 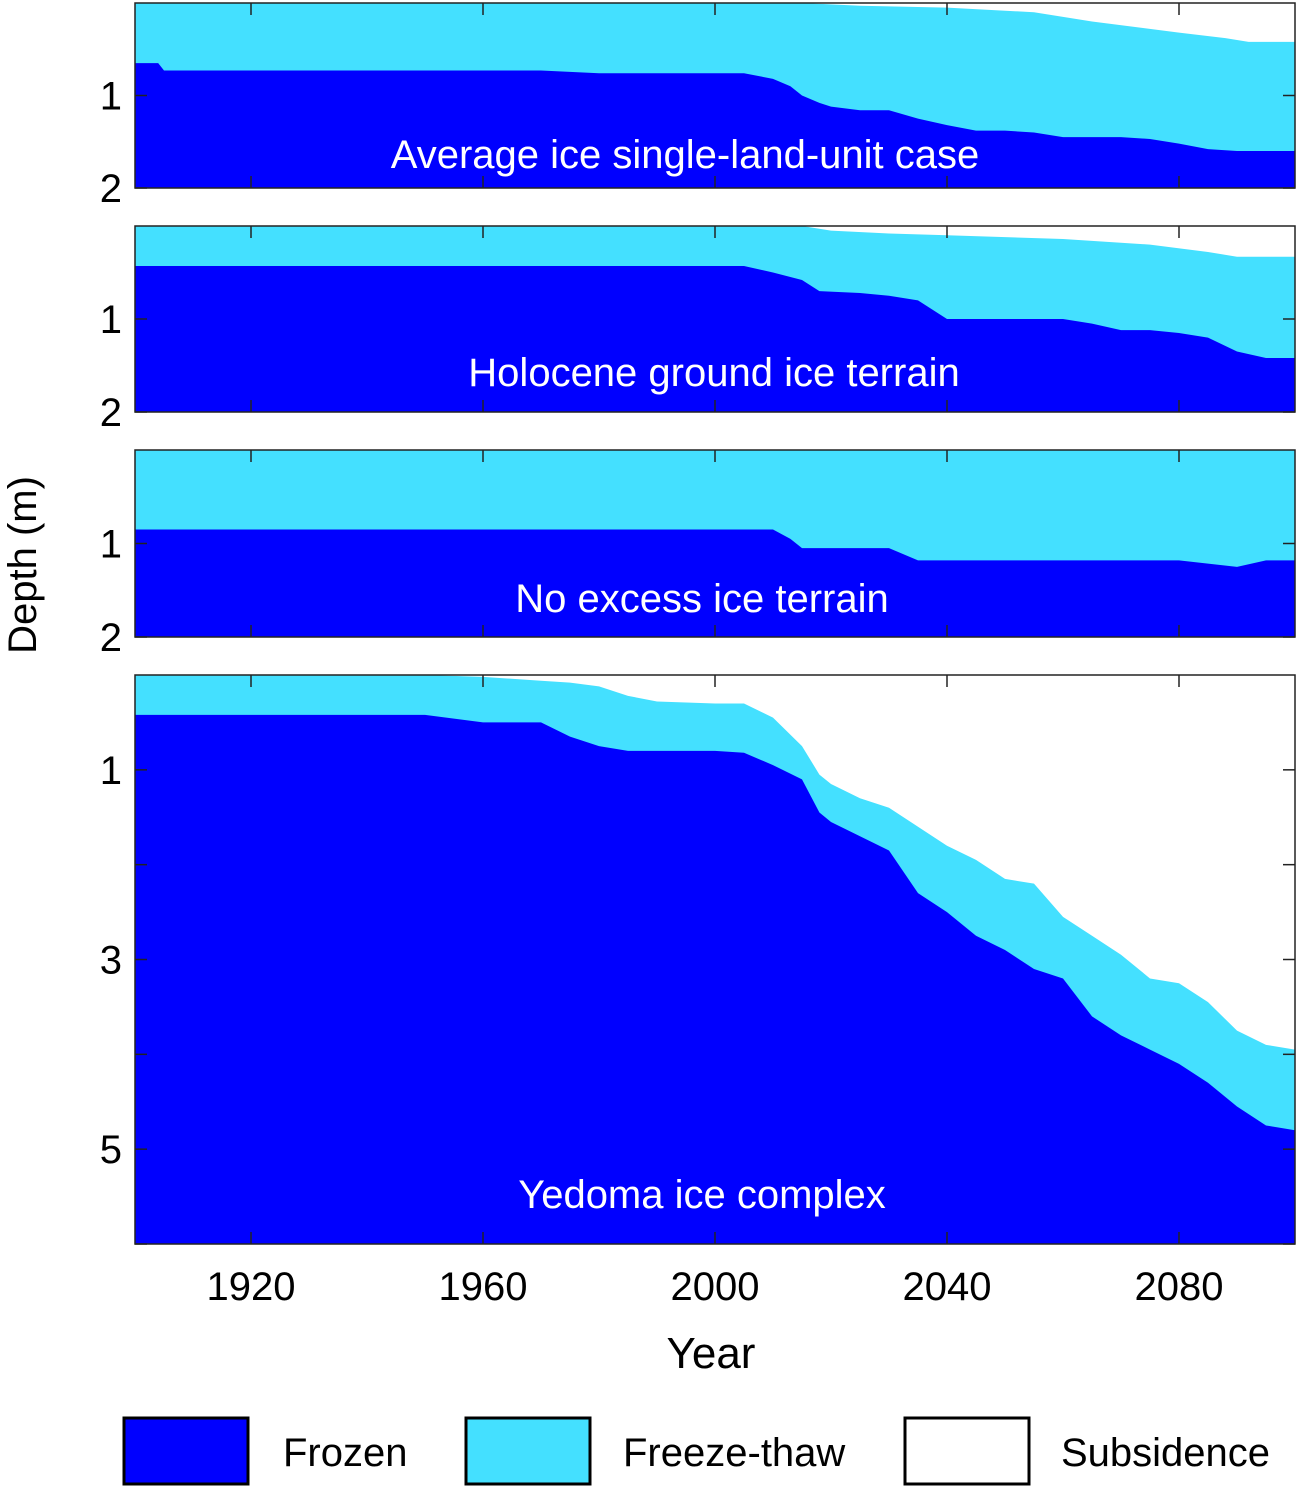 I want to click on x-tick-label: 2000, so click(x=715, y=1287).